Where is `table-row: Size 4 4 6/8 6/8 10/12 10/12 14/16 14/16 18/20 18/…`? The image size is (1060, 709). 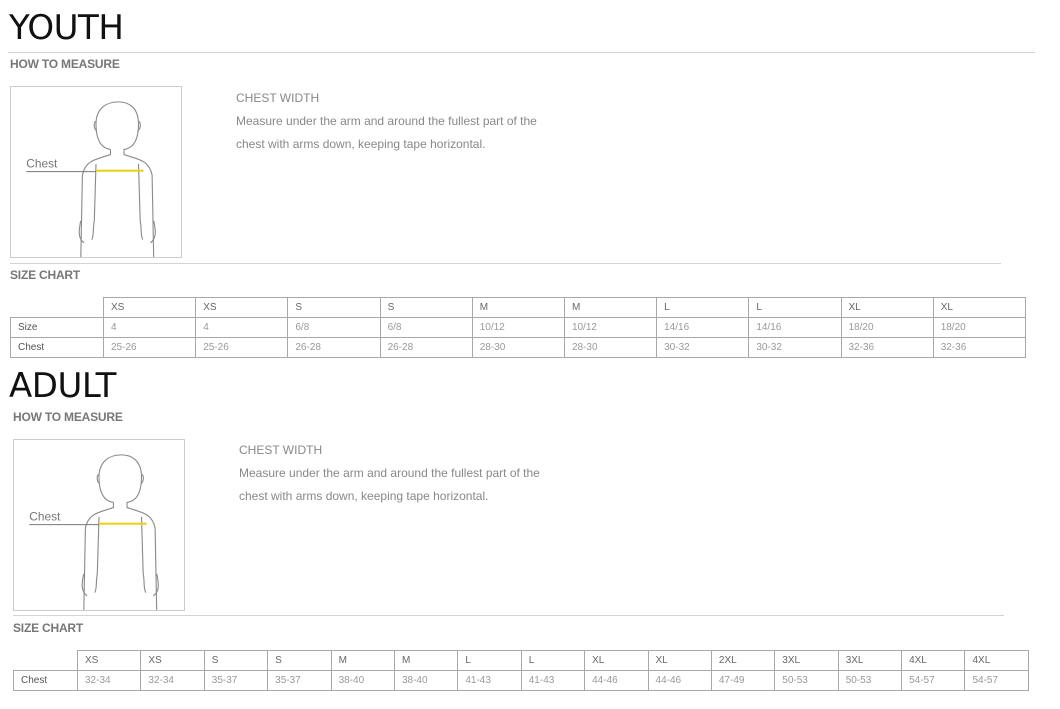 table-row: Size 4 4 6/8 6/8 10/12 10/12 14/16 14/16 18/20 18/… is located at coordinates (518, 327).